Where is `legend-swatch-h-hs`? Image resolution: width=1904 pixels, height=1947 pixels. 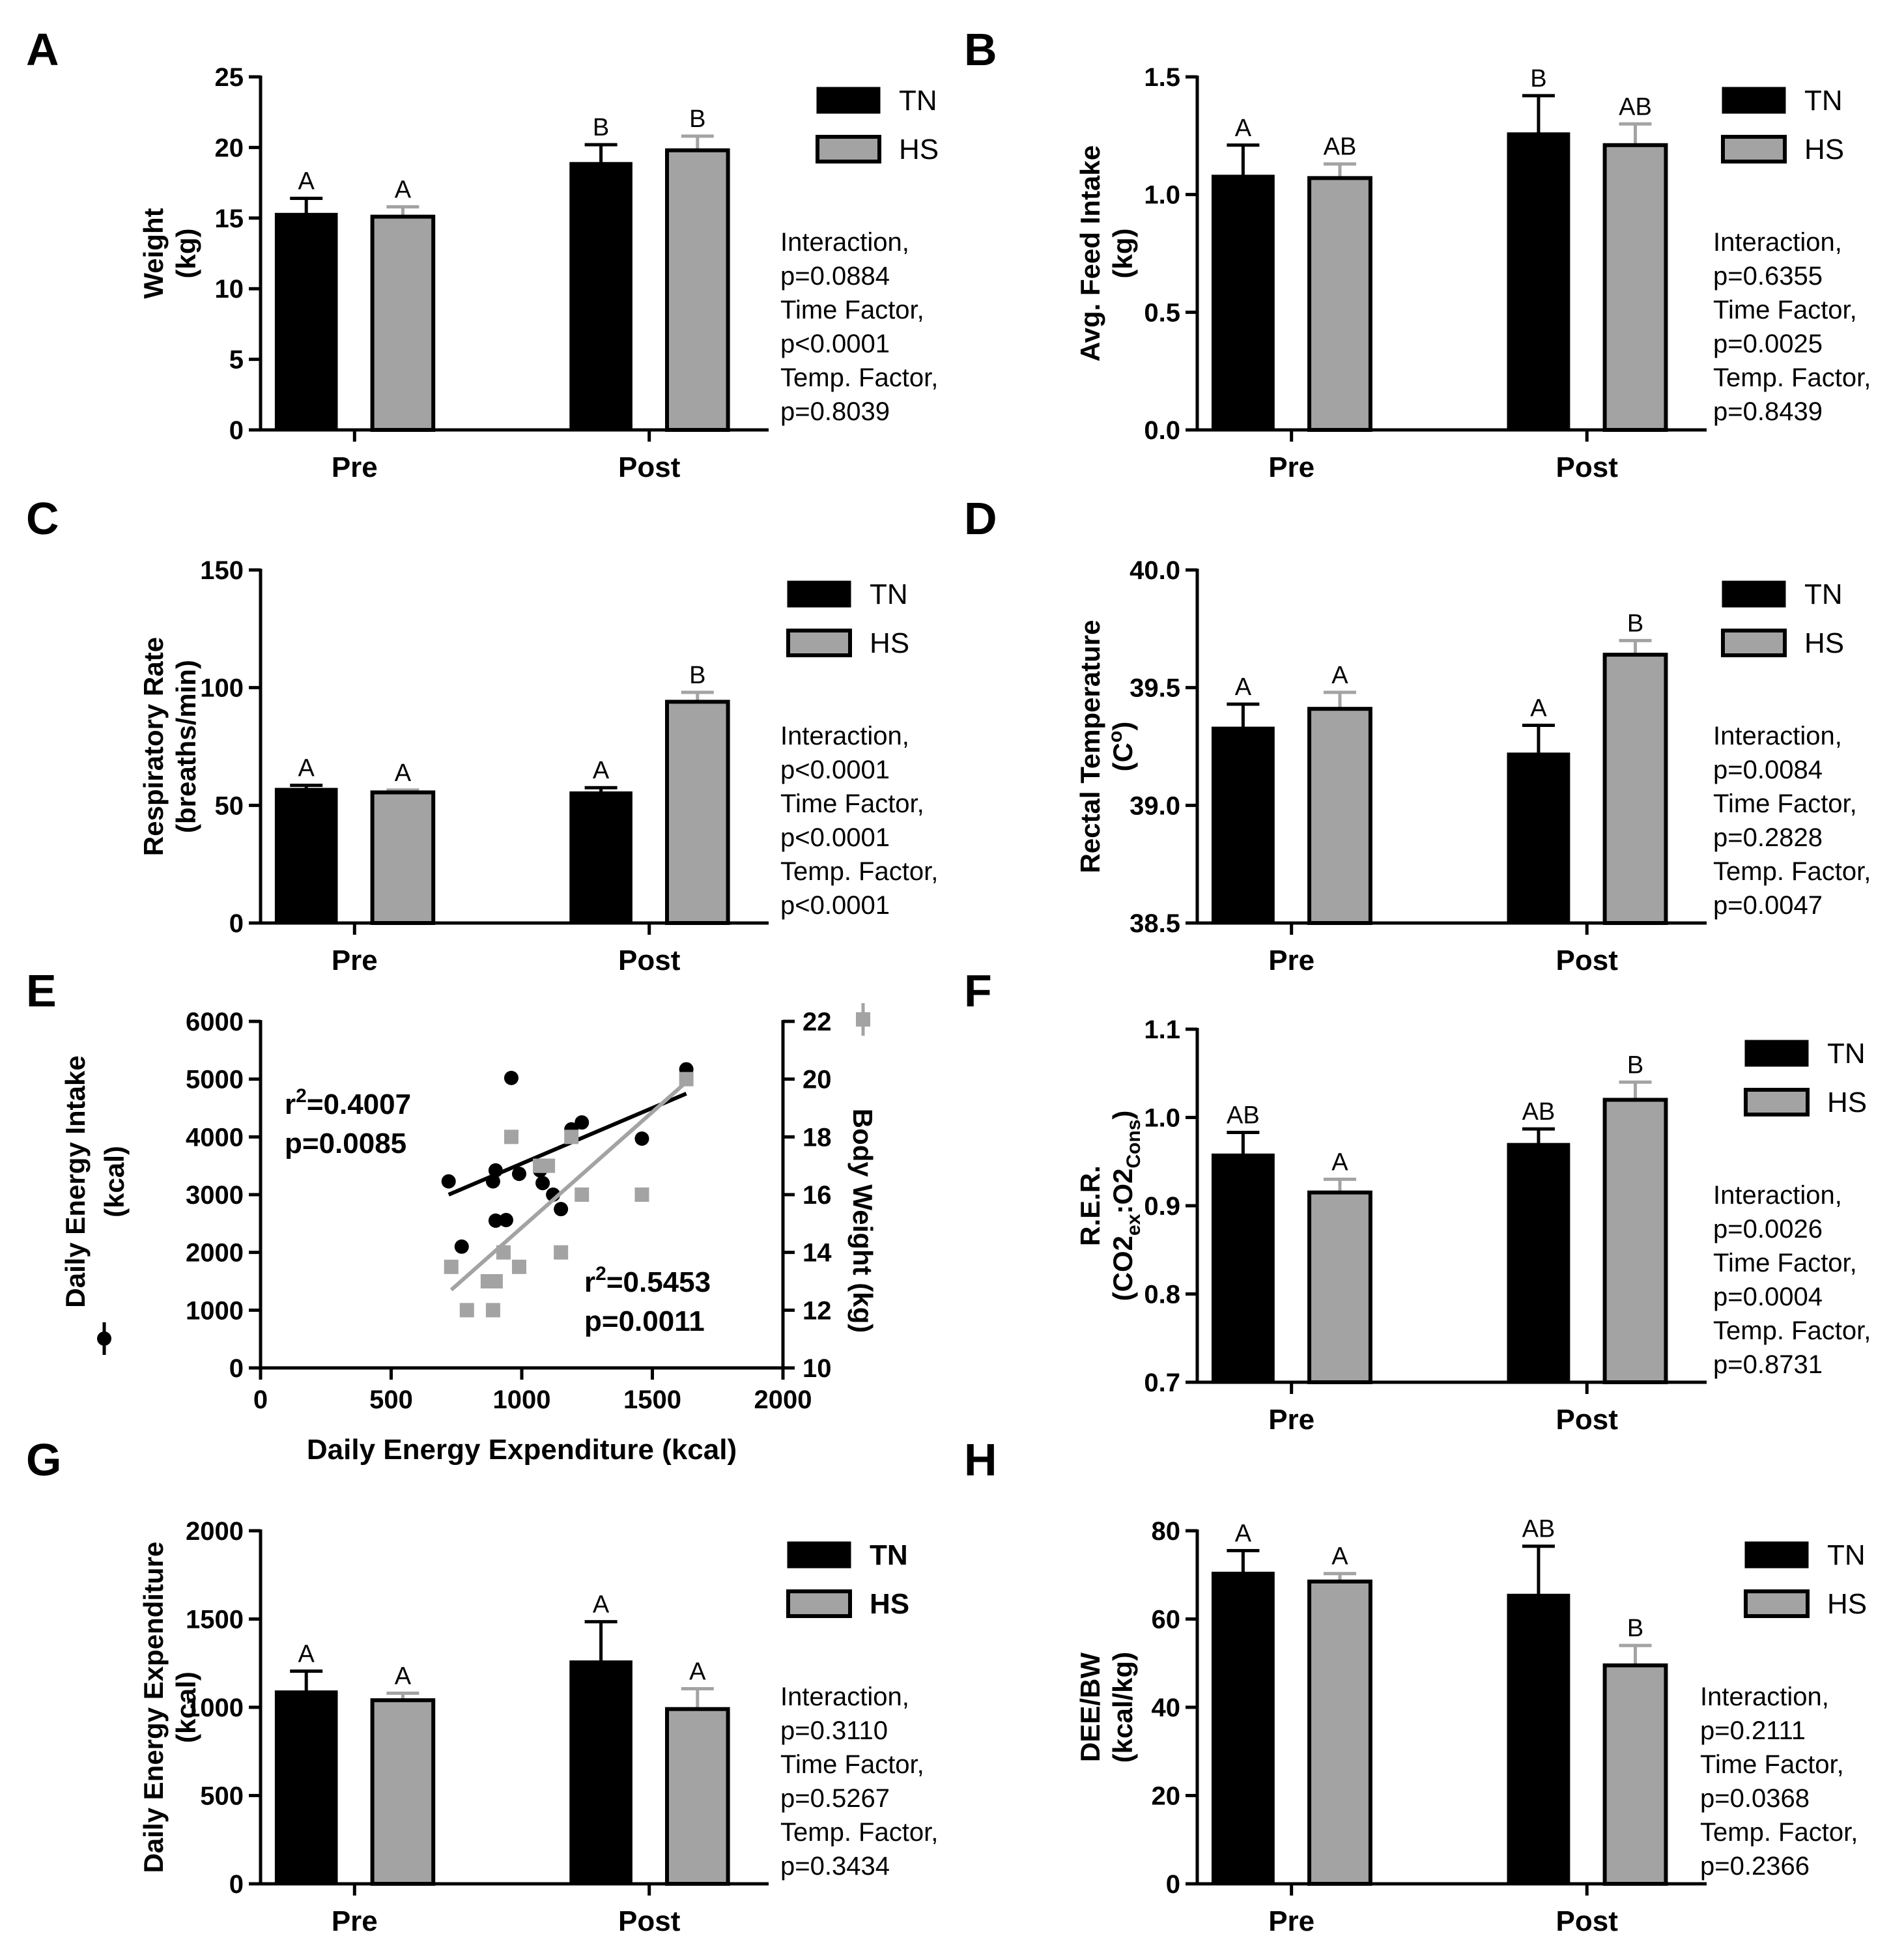 legend-swatch-h-hs is located at coordinates (1777, 1603).